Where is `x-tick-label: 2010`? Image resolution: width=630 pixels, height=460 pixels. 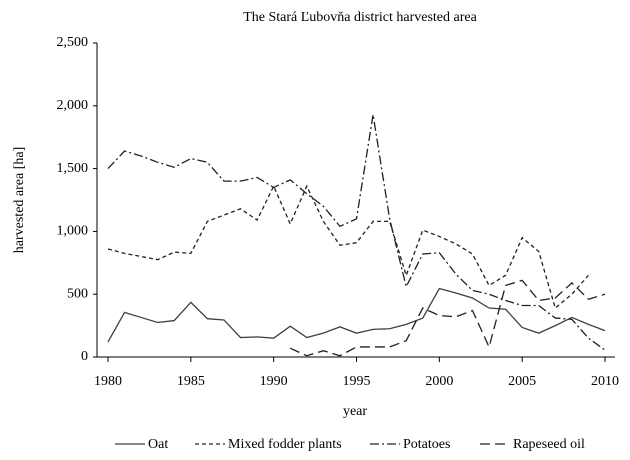 x-tick-label: 2010 is located at coordinates (605, 381).